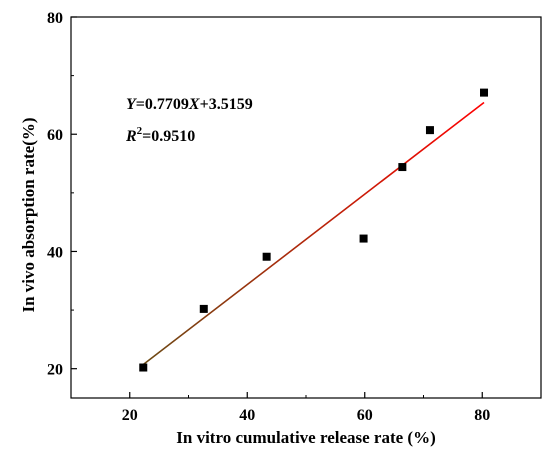 The image size is (550, 453). What do you see at coordinates (28, 214) in the screenshot?
I see `y-axis-title: In vivo absorption rate(%)` at bounding box center [28, 214].